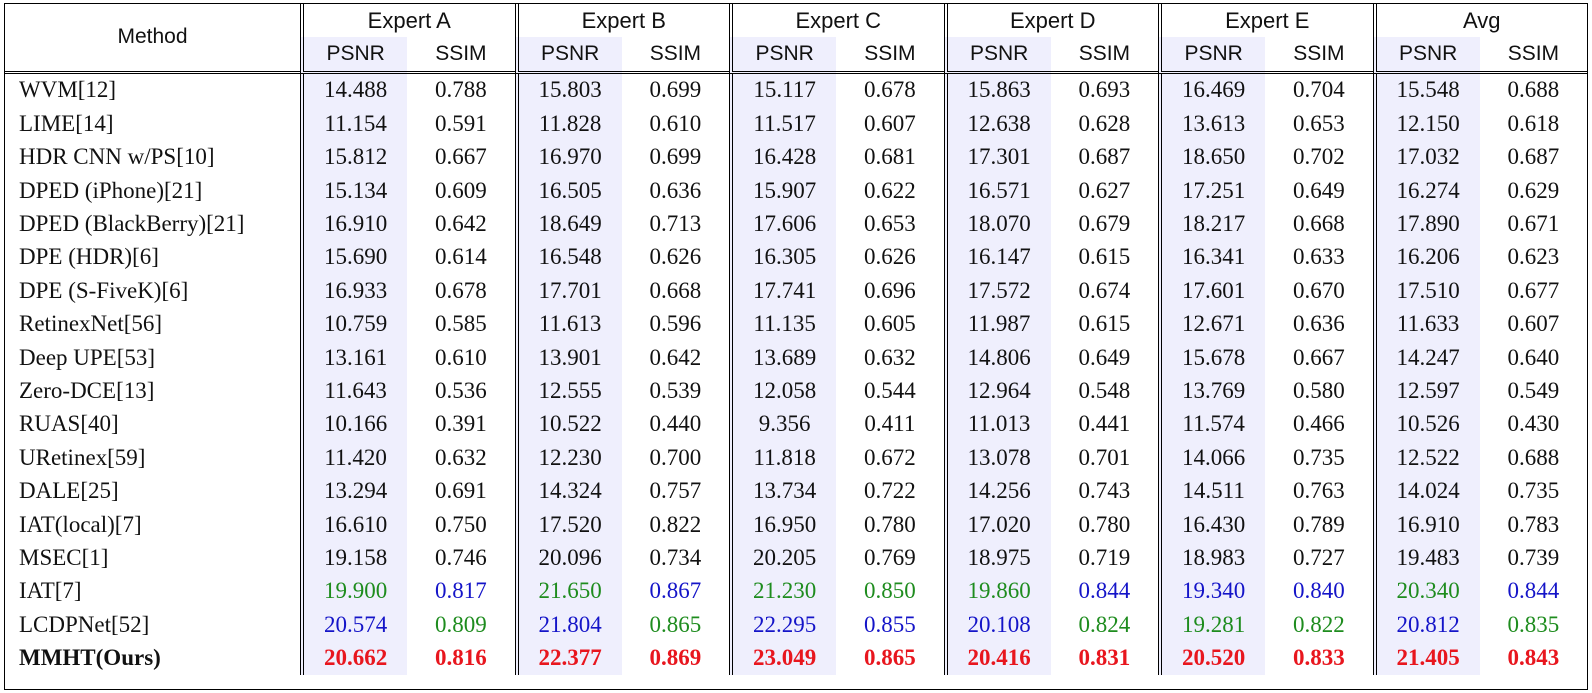  What do you see at coordinates (568, 658) in the screenshot?
I see `psnr-value-cell: 22.377` at bounding box center [568, 658].